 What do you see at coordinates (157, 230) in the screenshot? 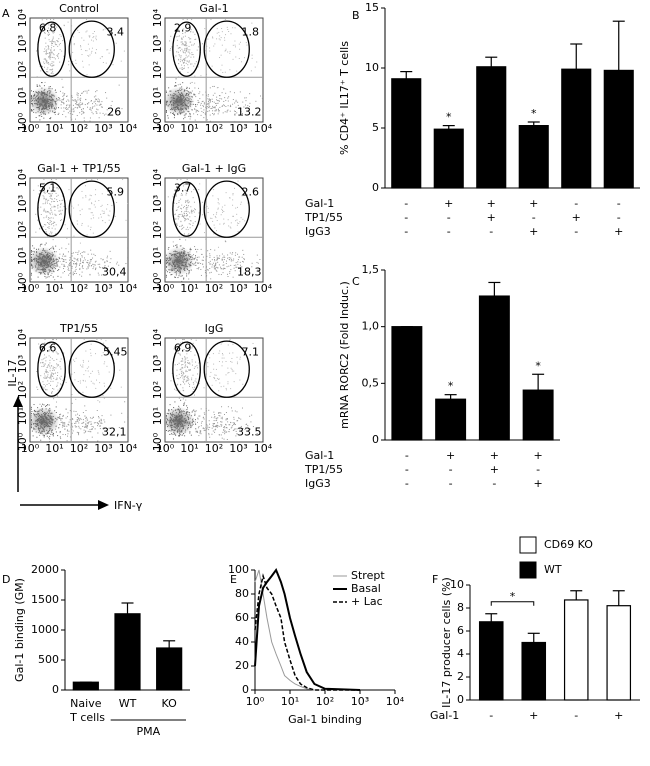
I see `y-tick-label: 10²` at bounding box center [157, 230].